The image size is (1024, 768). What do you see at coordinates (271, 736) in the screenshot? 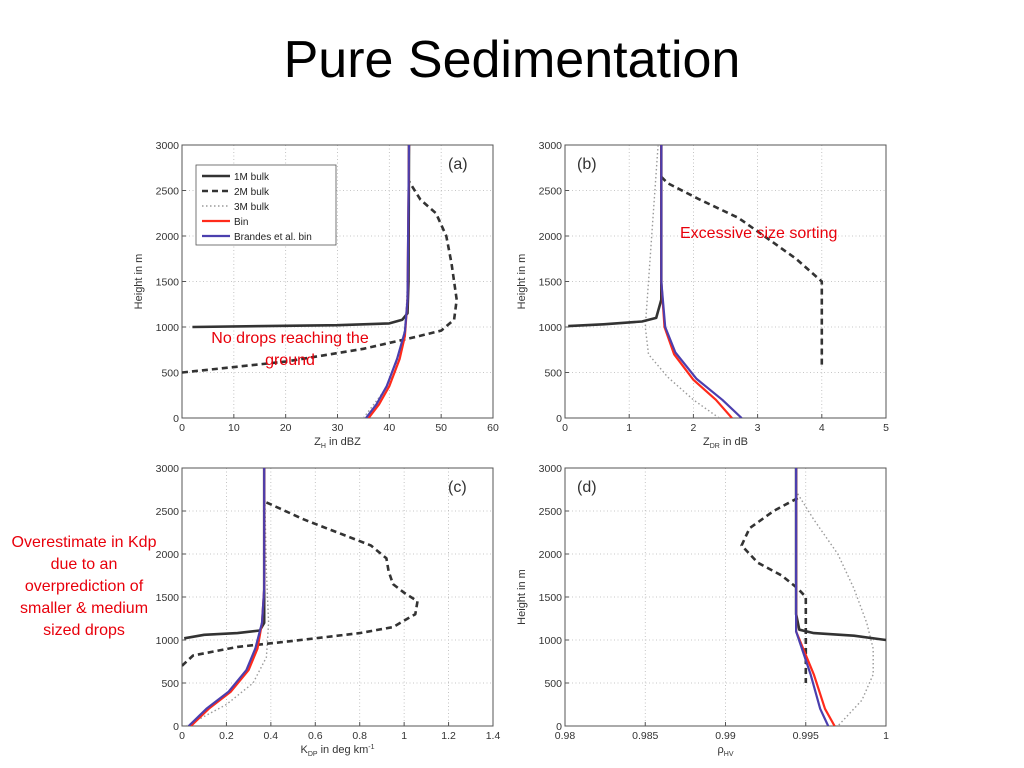
I see `x-tick-label: 0.4` at bounding box center [271, 736].